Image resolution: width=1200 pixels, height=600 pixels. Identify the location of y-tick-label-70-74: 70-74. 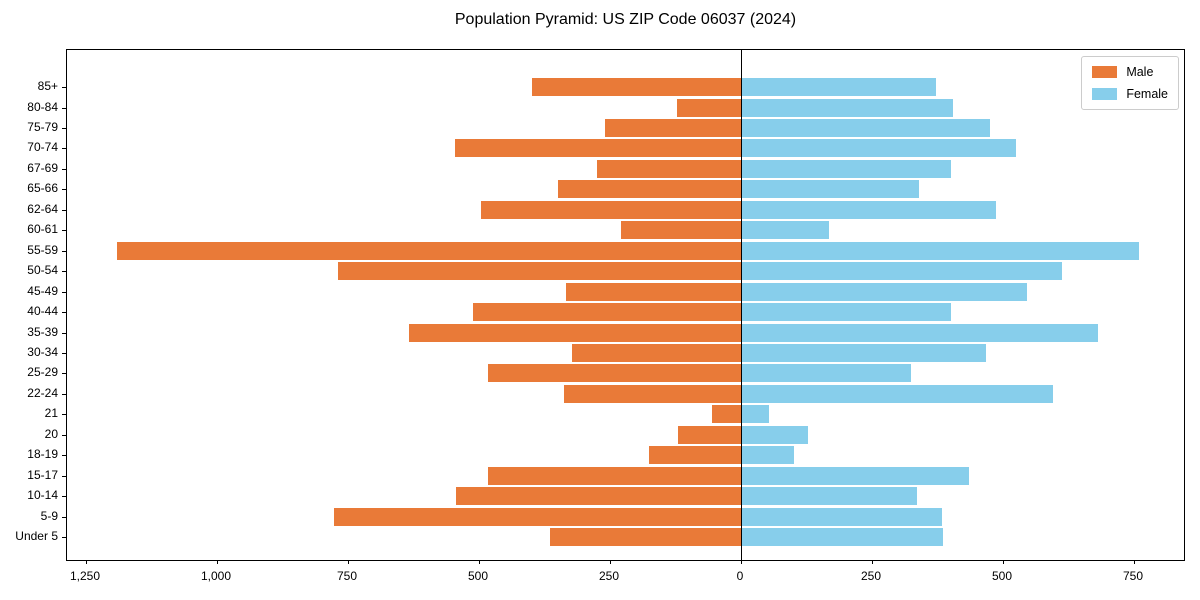
(42, 147).